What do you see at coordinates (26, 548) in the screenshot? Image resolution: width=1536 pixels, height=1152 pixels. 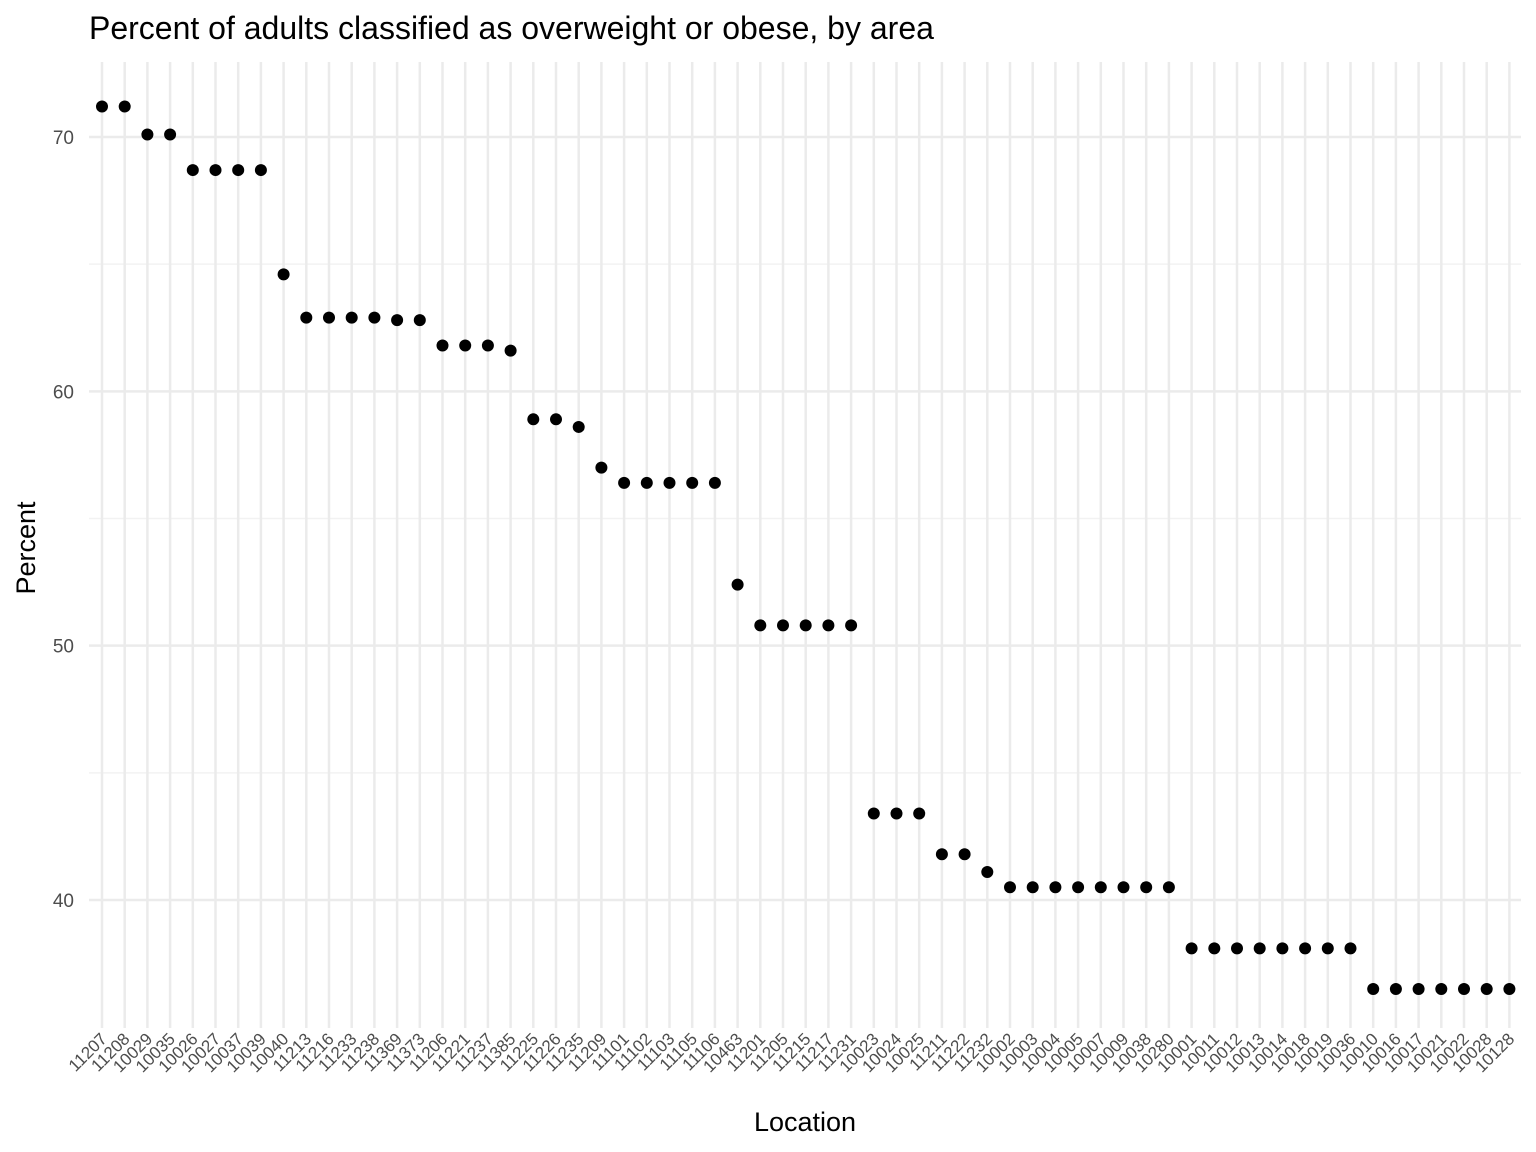 I see `y-axis-title: Percent` at bounding box center [26, 548].